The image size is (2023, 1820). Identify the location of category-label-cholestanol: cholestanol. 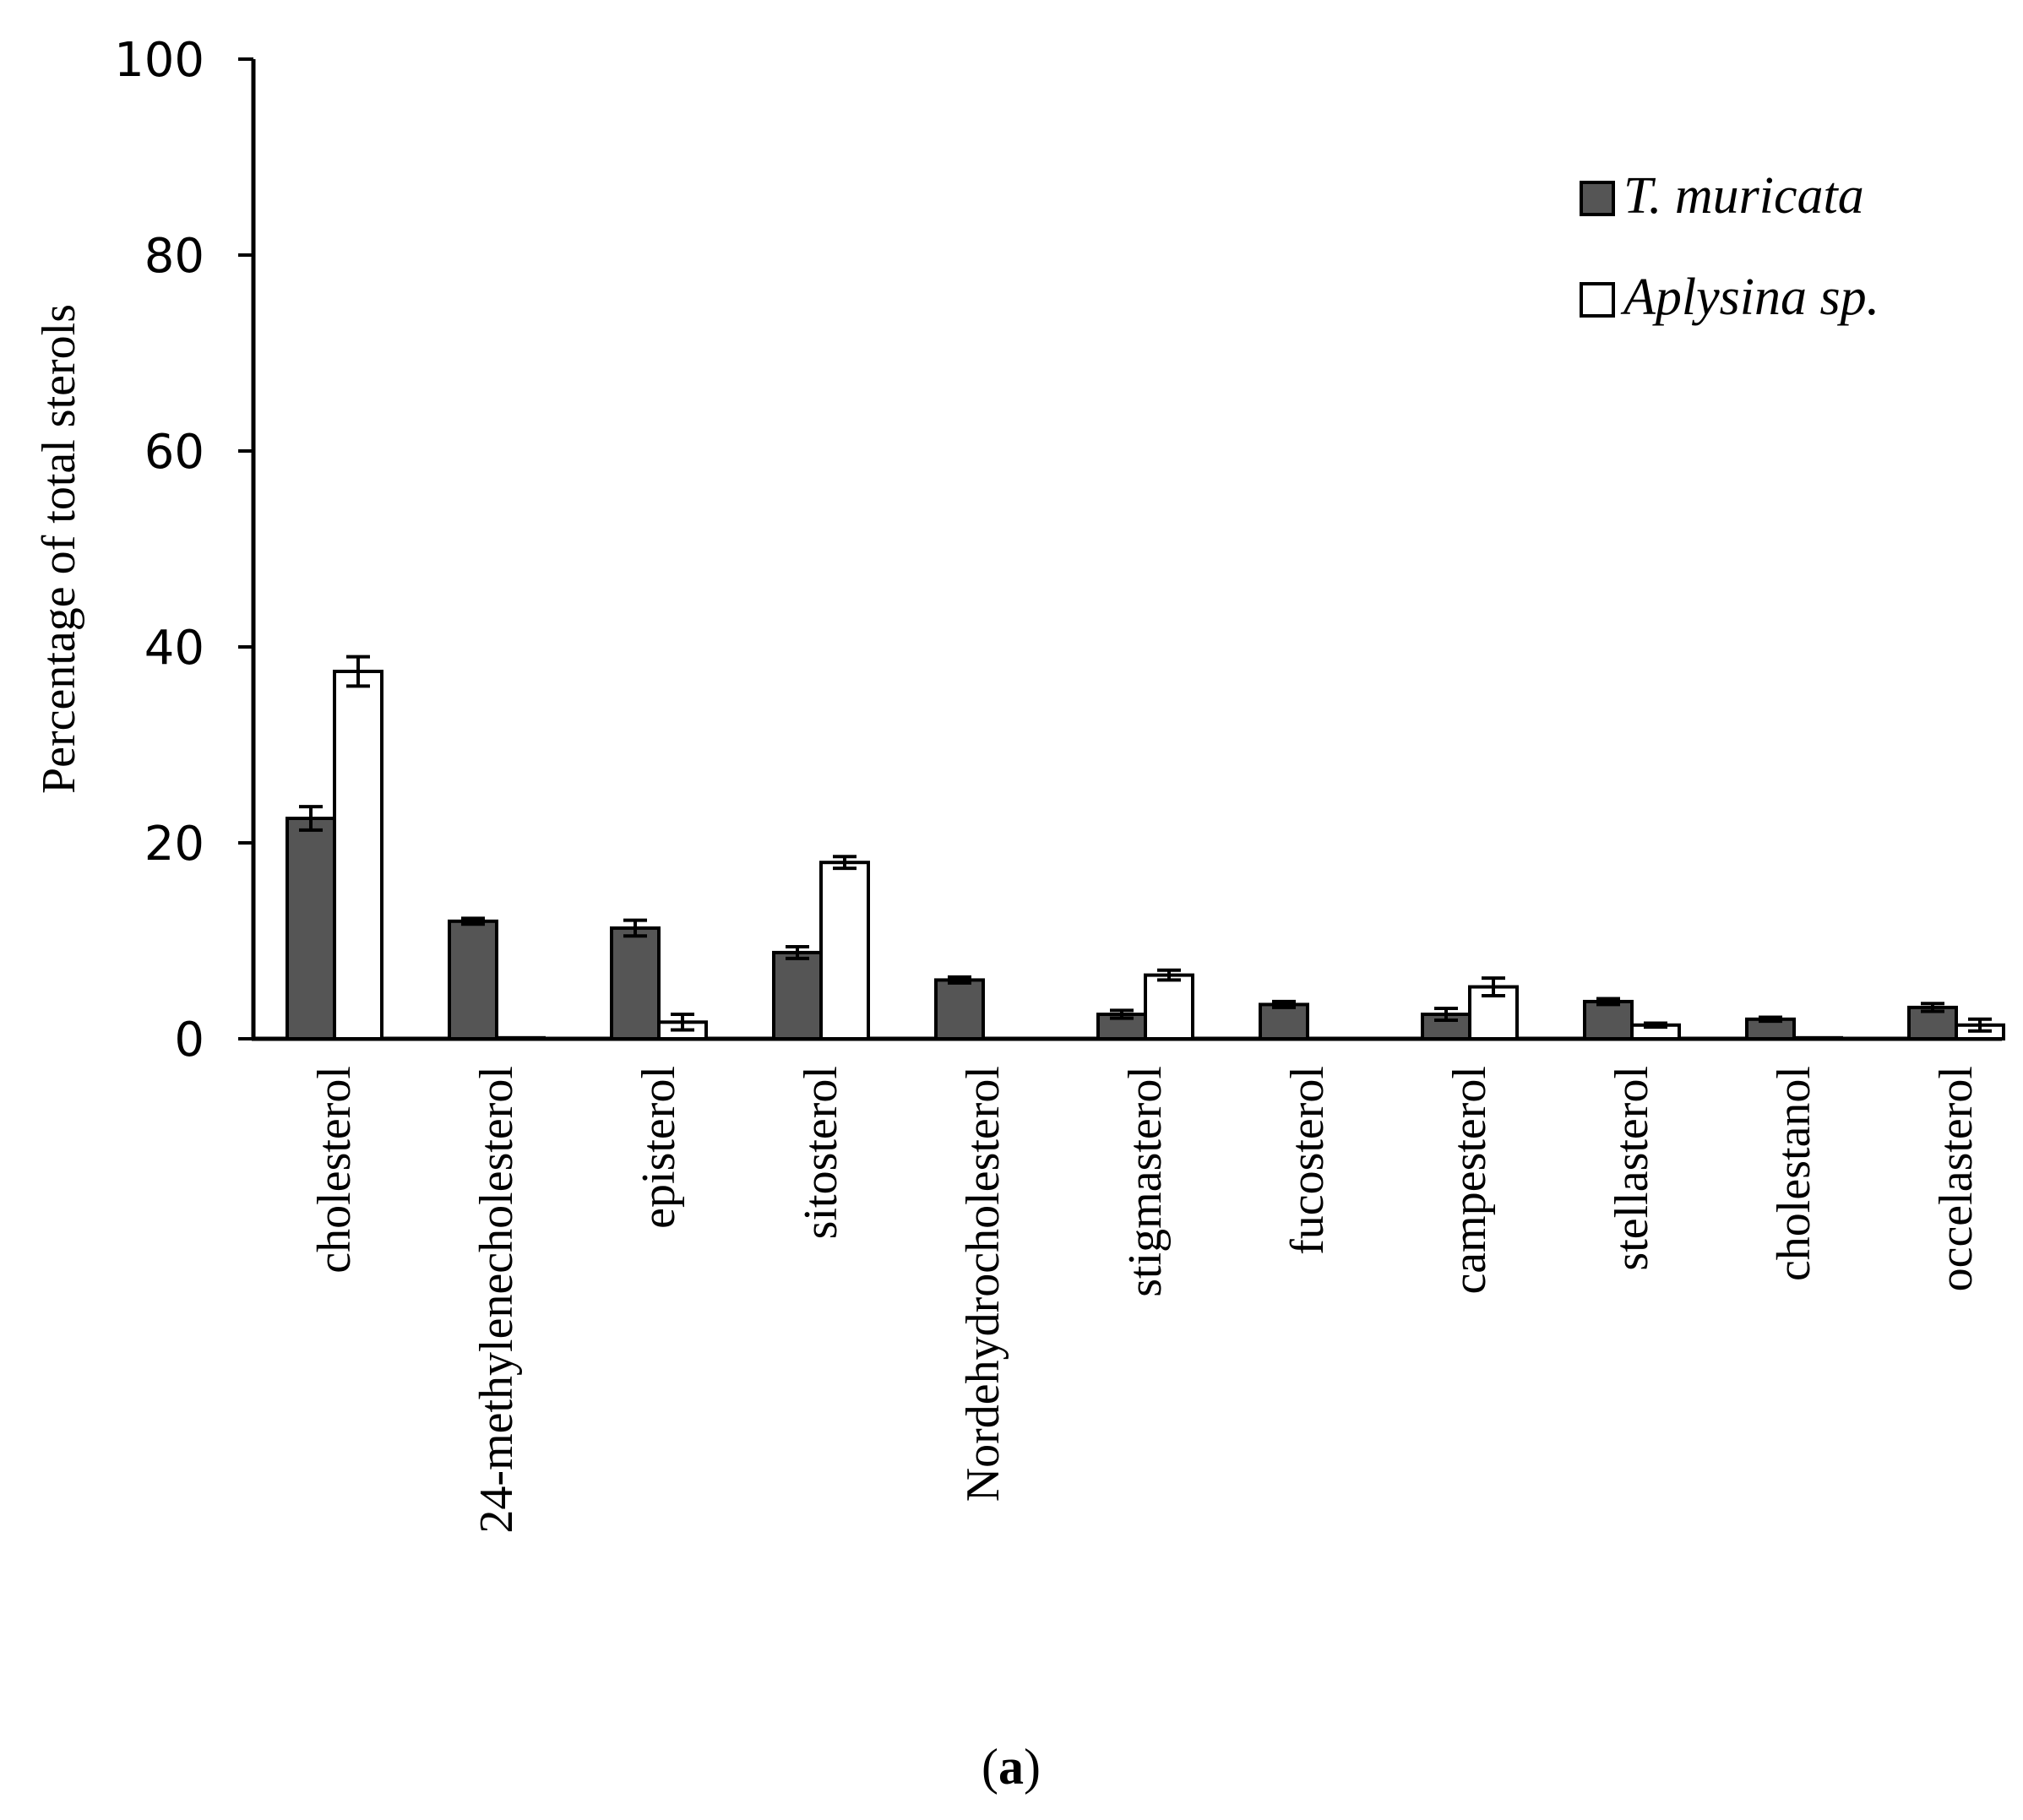
(1794, 1173).